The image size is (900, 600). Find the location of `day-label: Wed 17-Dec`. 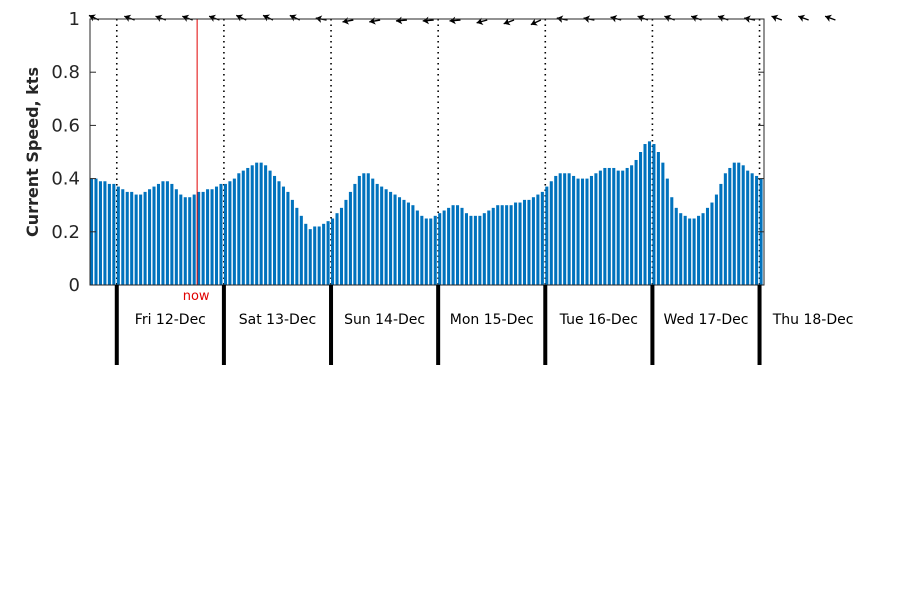

day-label: Wed 17-Dec is located at coordinates (706, 320).